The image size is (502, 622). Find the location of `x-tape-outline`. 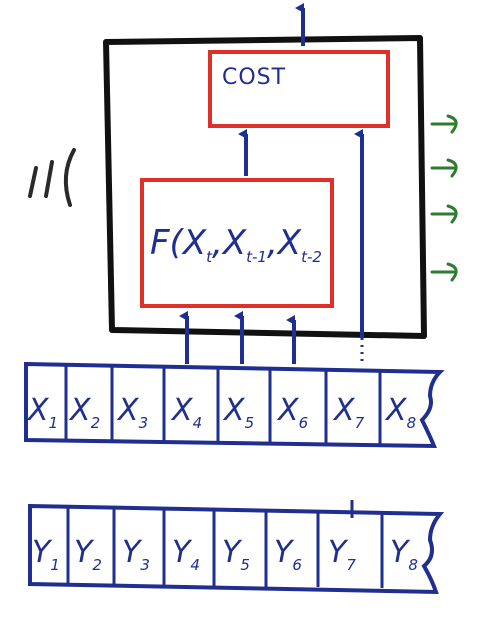

x-tape-outline is located at coordinates (234, 405).